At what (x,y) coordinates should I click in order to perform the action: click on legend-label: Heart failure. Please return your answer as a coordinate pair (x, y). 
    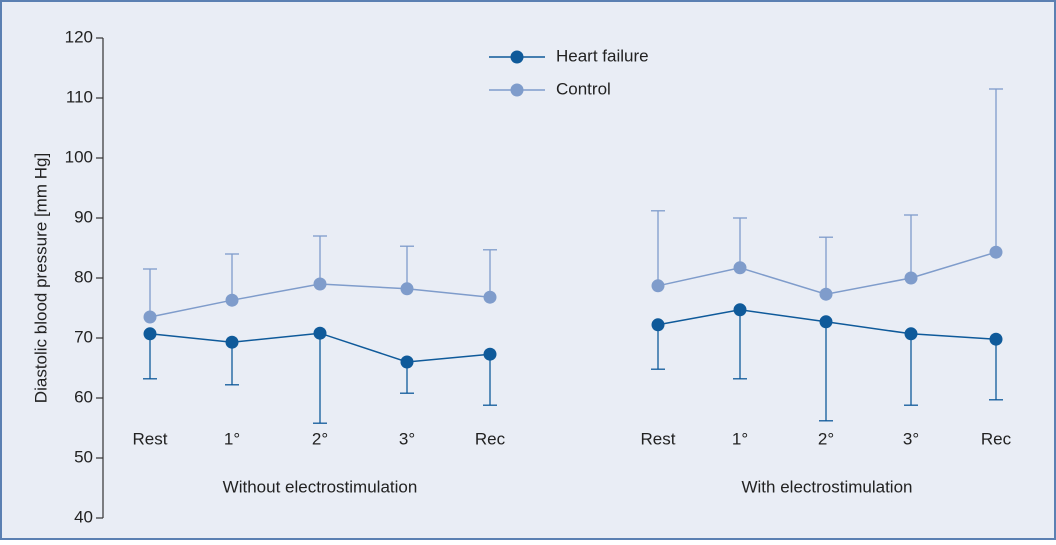
    Looking at the image, I should click on (602, 55).